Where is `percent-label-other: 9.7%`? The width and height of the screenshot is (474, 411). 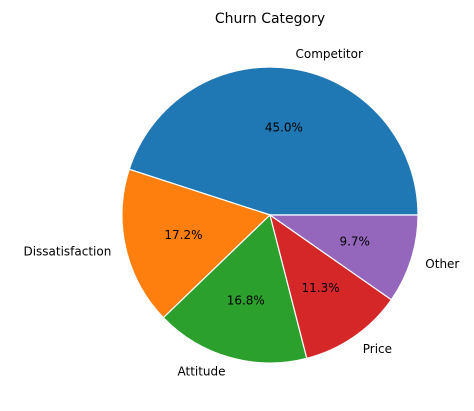
percent-label-other: 9.7% is located at coordinates (354, 242).